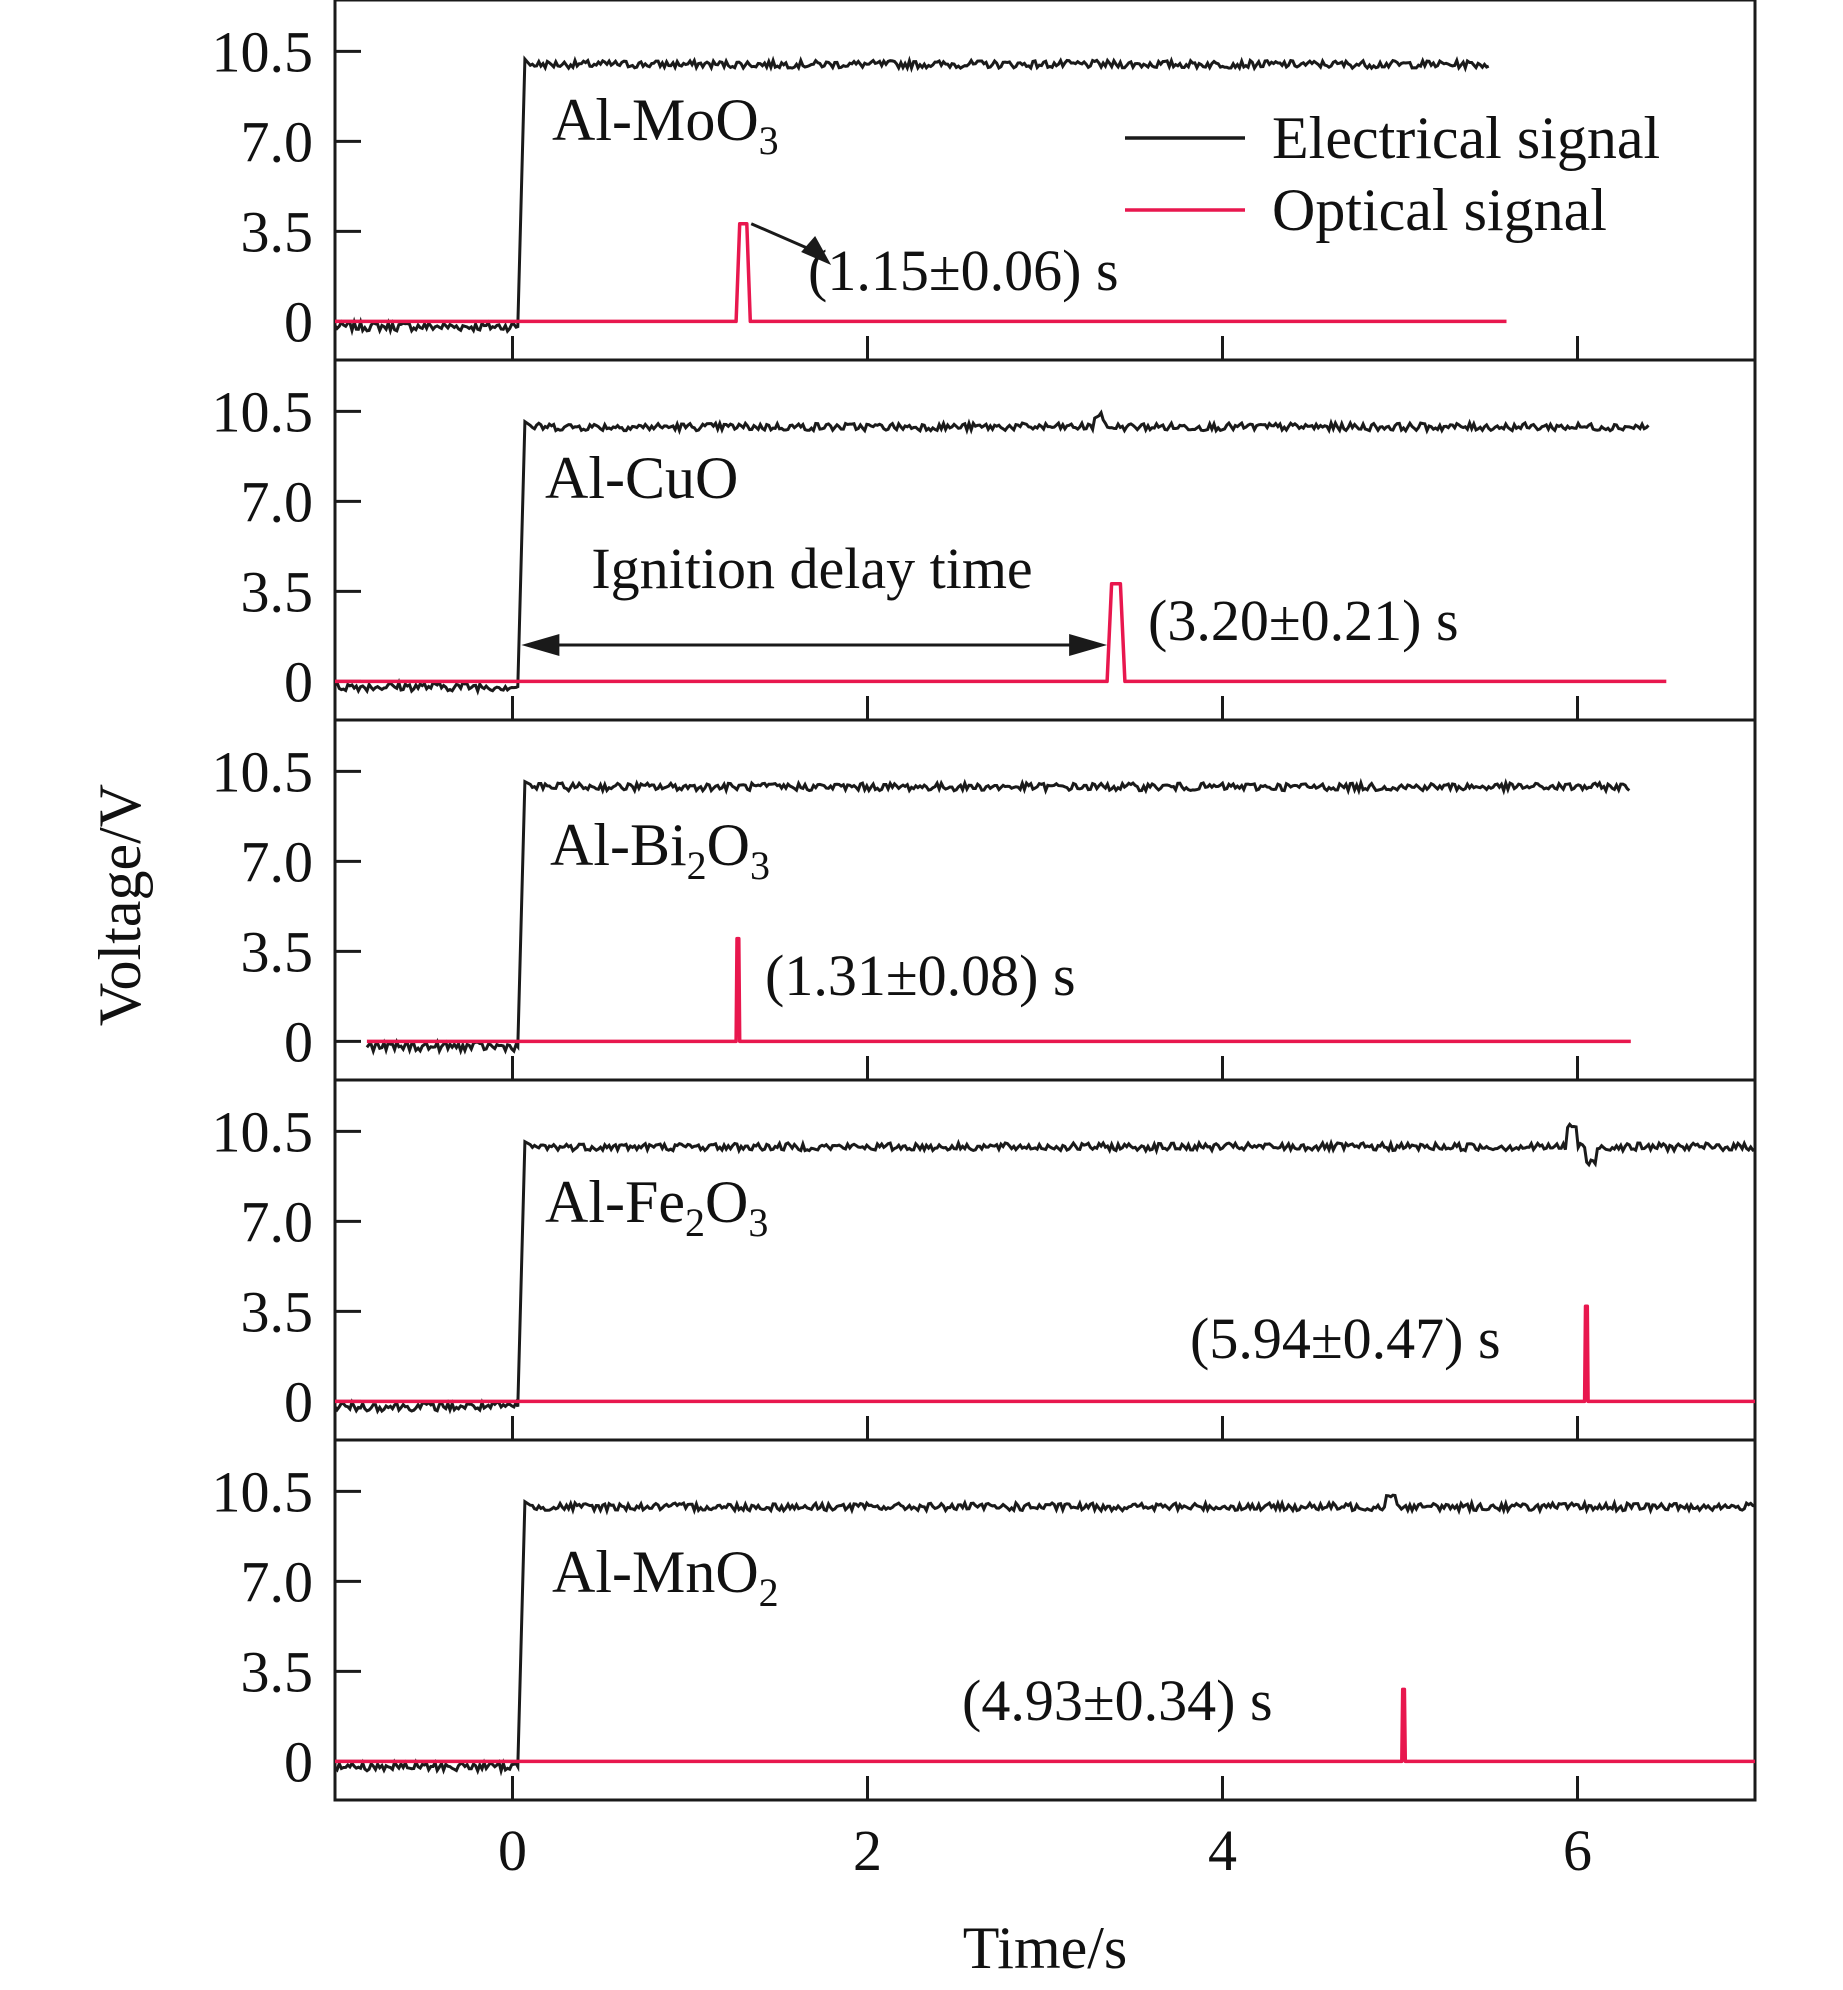  What do you see at coordinates (540, 645) in the screenshot?
I see `arrowhead-left` at bounding box center [540, 645].